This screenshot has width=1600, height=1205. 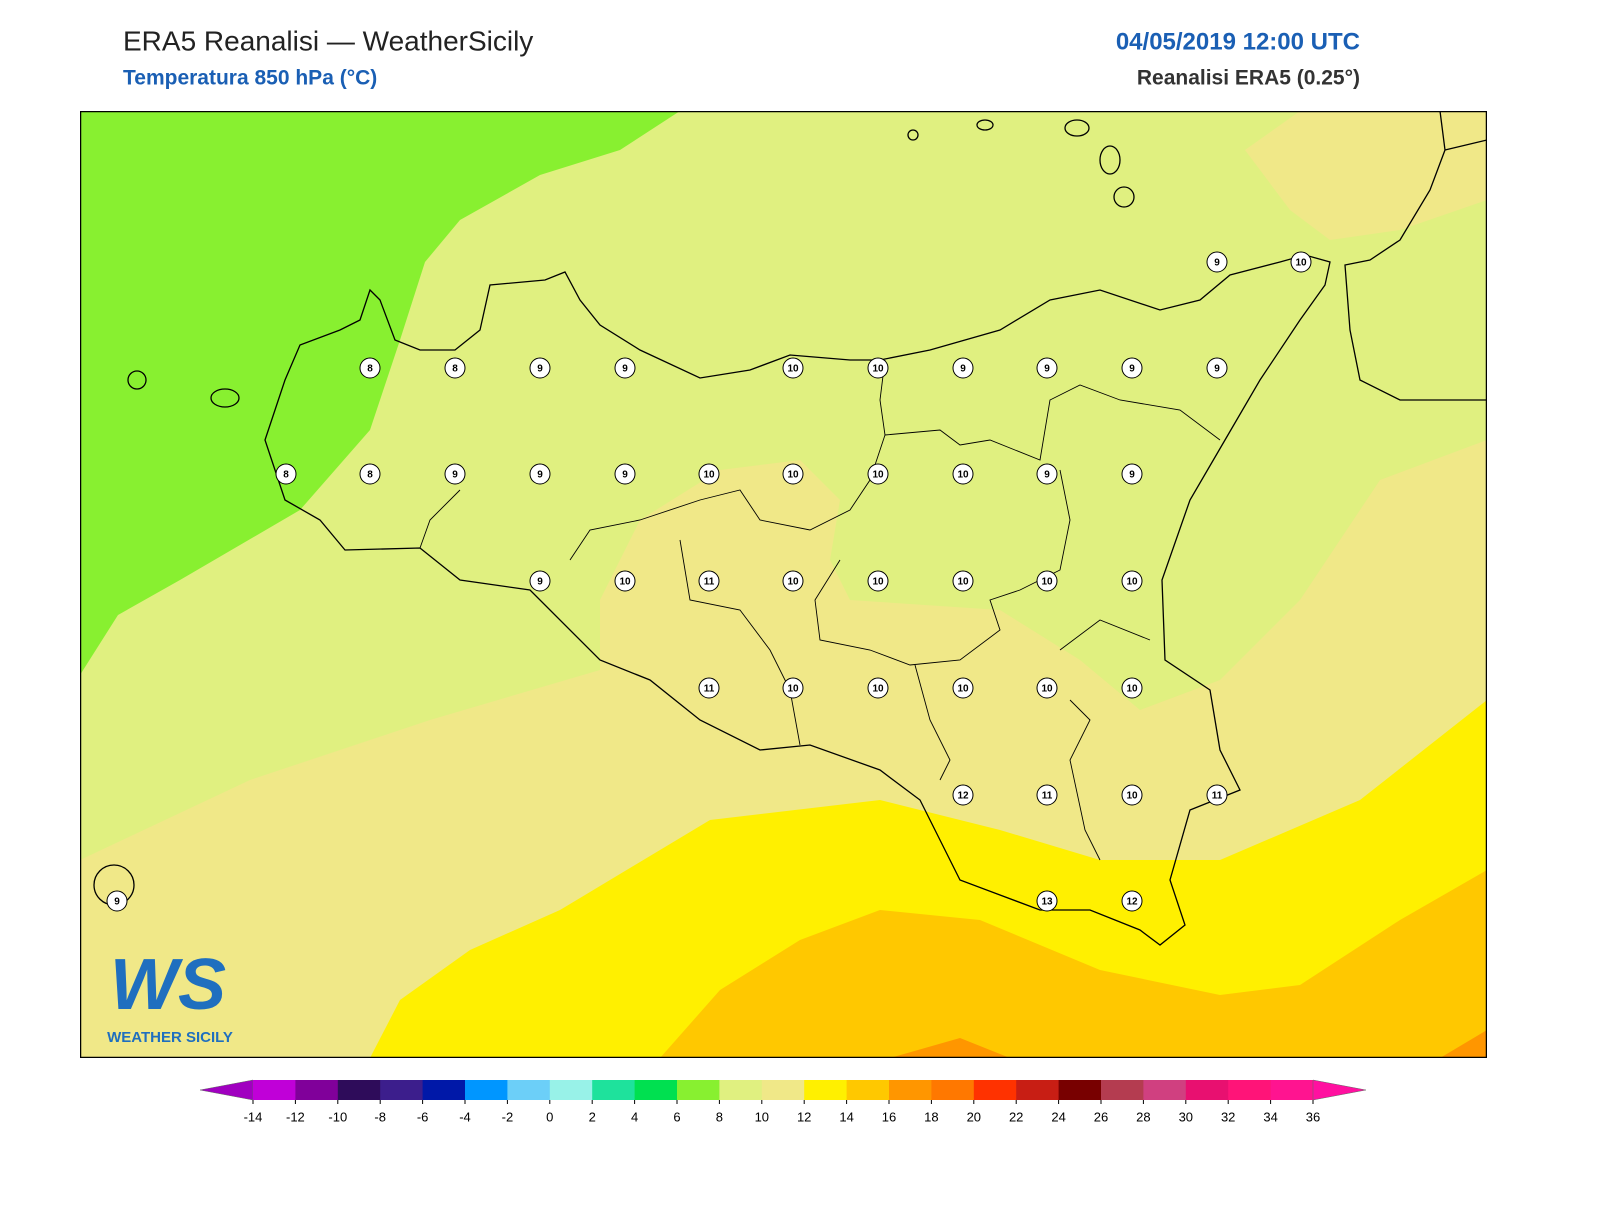 What do you see at coordinates (1143, 1116) in the screenshot?
I see `colorbar-tick-label: 28` at bounding box center [1143, 1116].